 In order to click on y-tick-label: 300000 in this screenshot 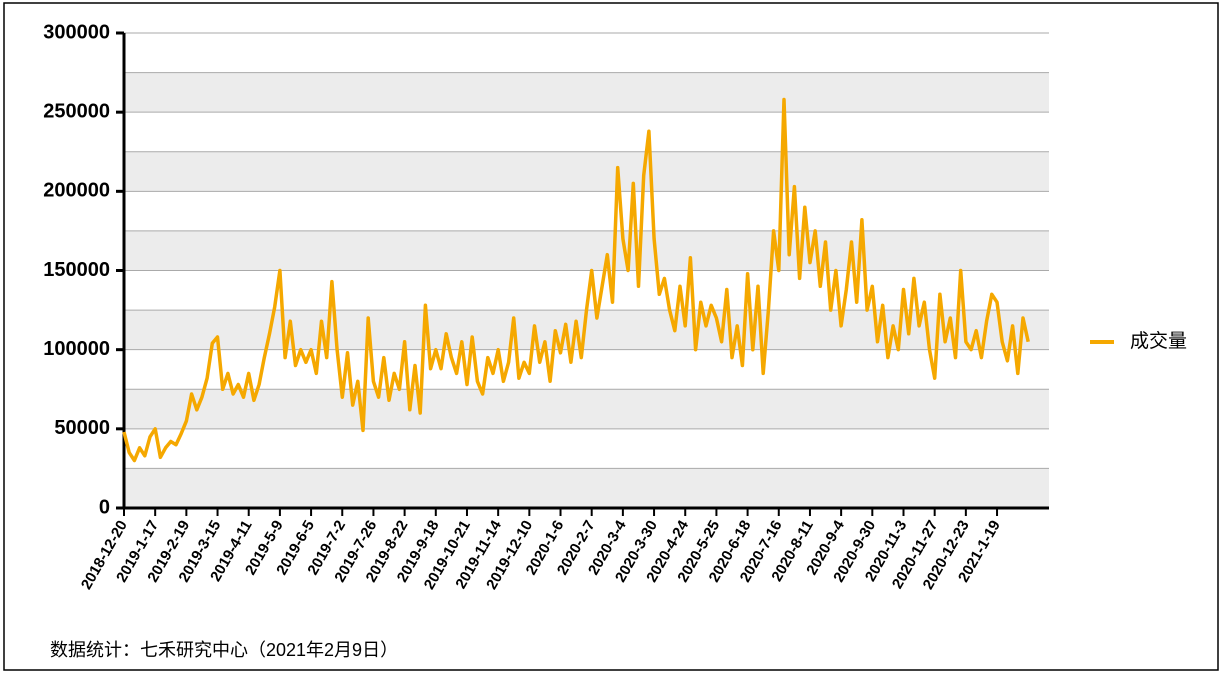, I will do `click(76, 32)`.